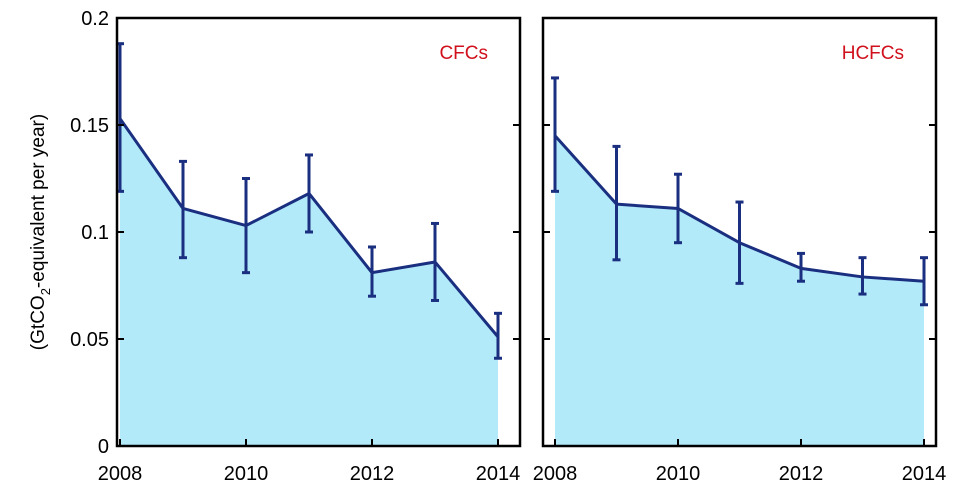 The image size is (960, 492). What do you see at coordinates (89, 126) in the screenshot?
I see `y-tick-label: 0.15` at bounding box center [89, 126].